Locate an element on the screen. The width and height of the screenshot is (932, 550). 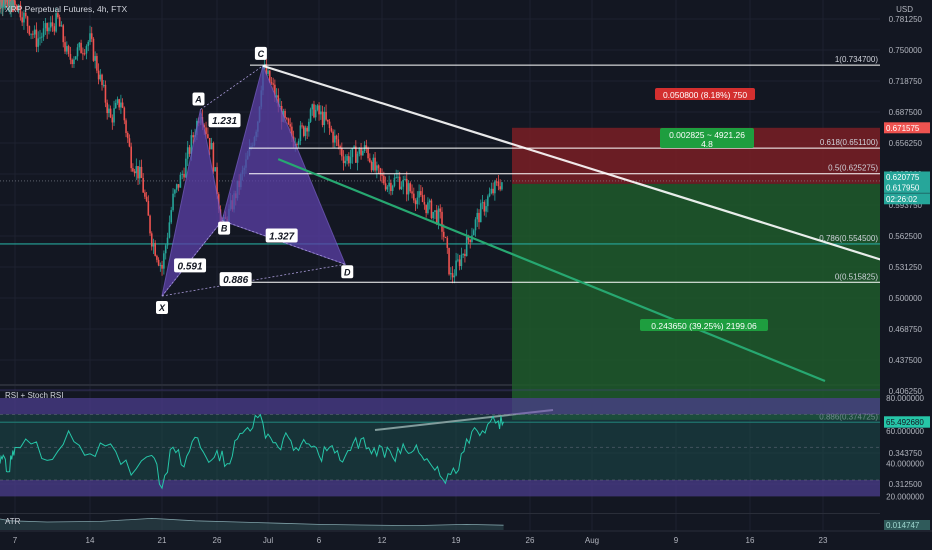
atr-title: ATR is located at coordinates (13, 521).